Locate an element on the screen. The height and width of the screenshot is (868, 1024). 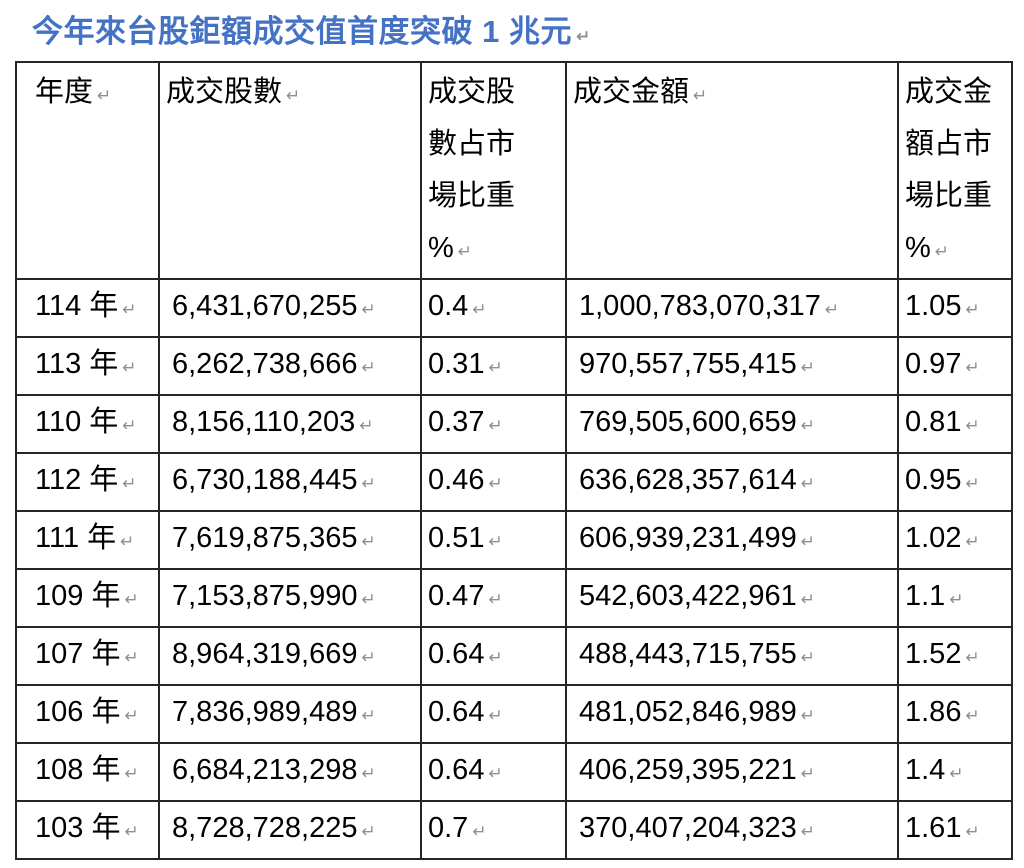
cell-text: 7,153,875,990 is located at coordinates (265, 596).